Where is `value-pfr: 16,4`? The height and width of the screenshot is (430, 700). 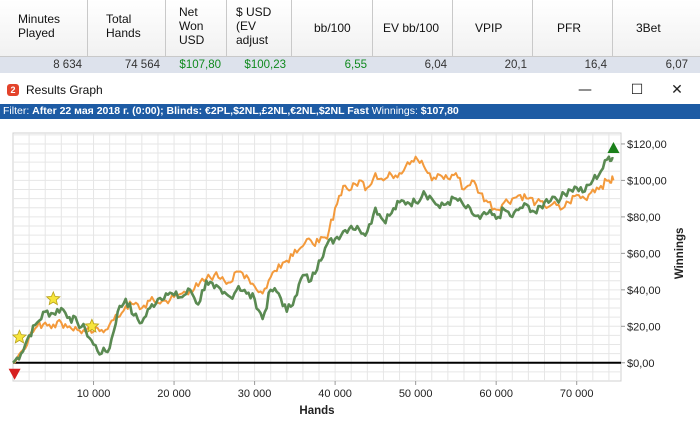
value-pfr: 16,4 is located at coordinates (595, 65).